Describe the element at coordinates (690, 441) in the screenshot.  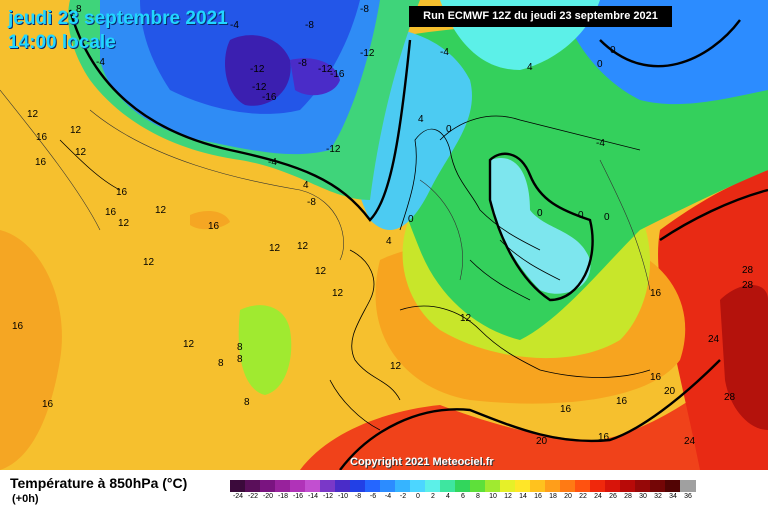
I see `contour-label: 24` at that location.